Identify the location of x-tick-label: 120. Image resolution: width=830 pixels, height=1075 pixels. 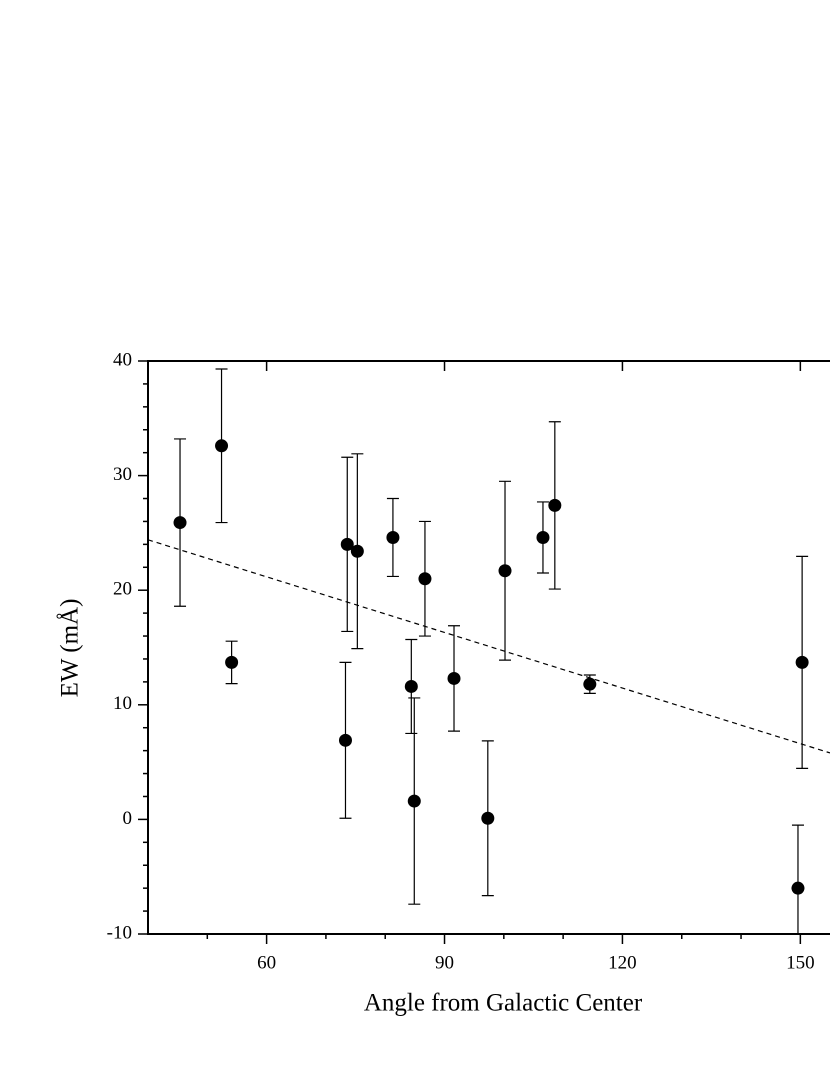
(622, 962).